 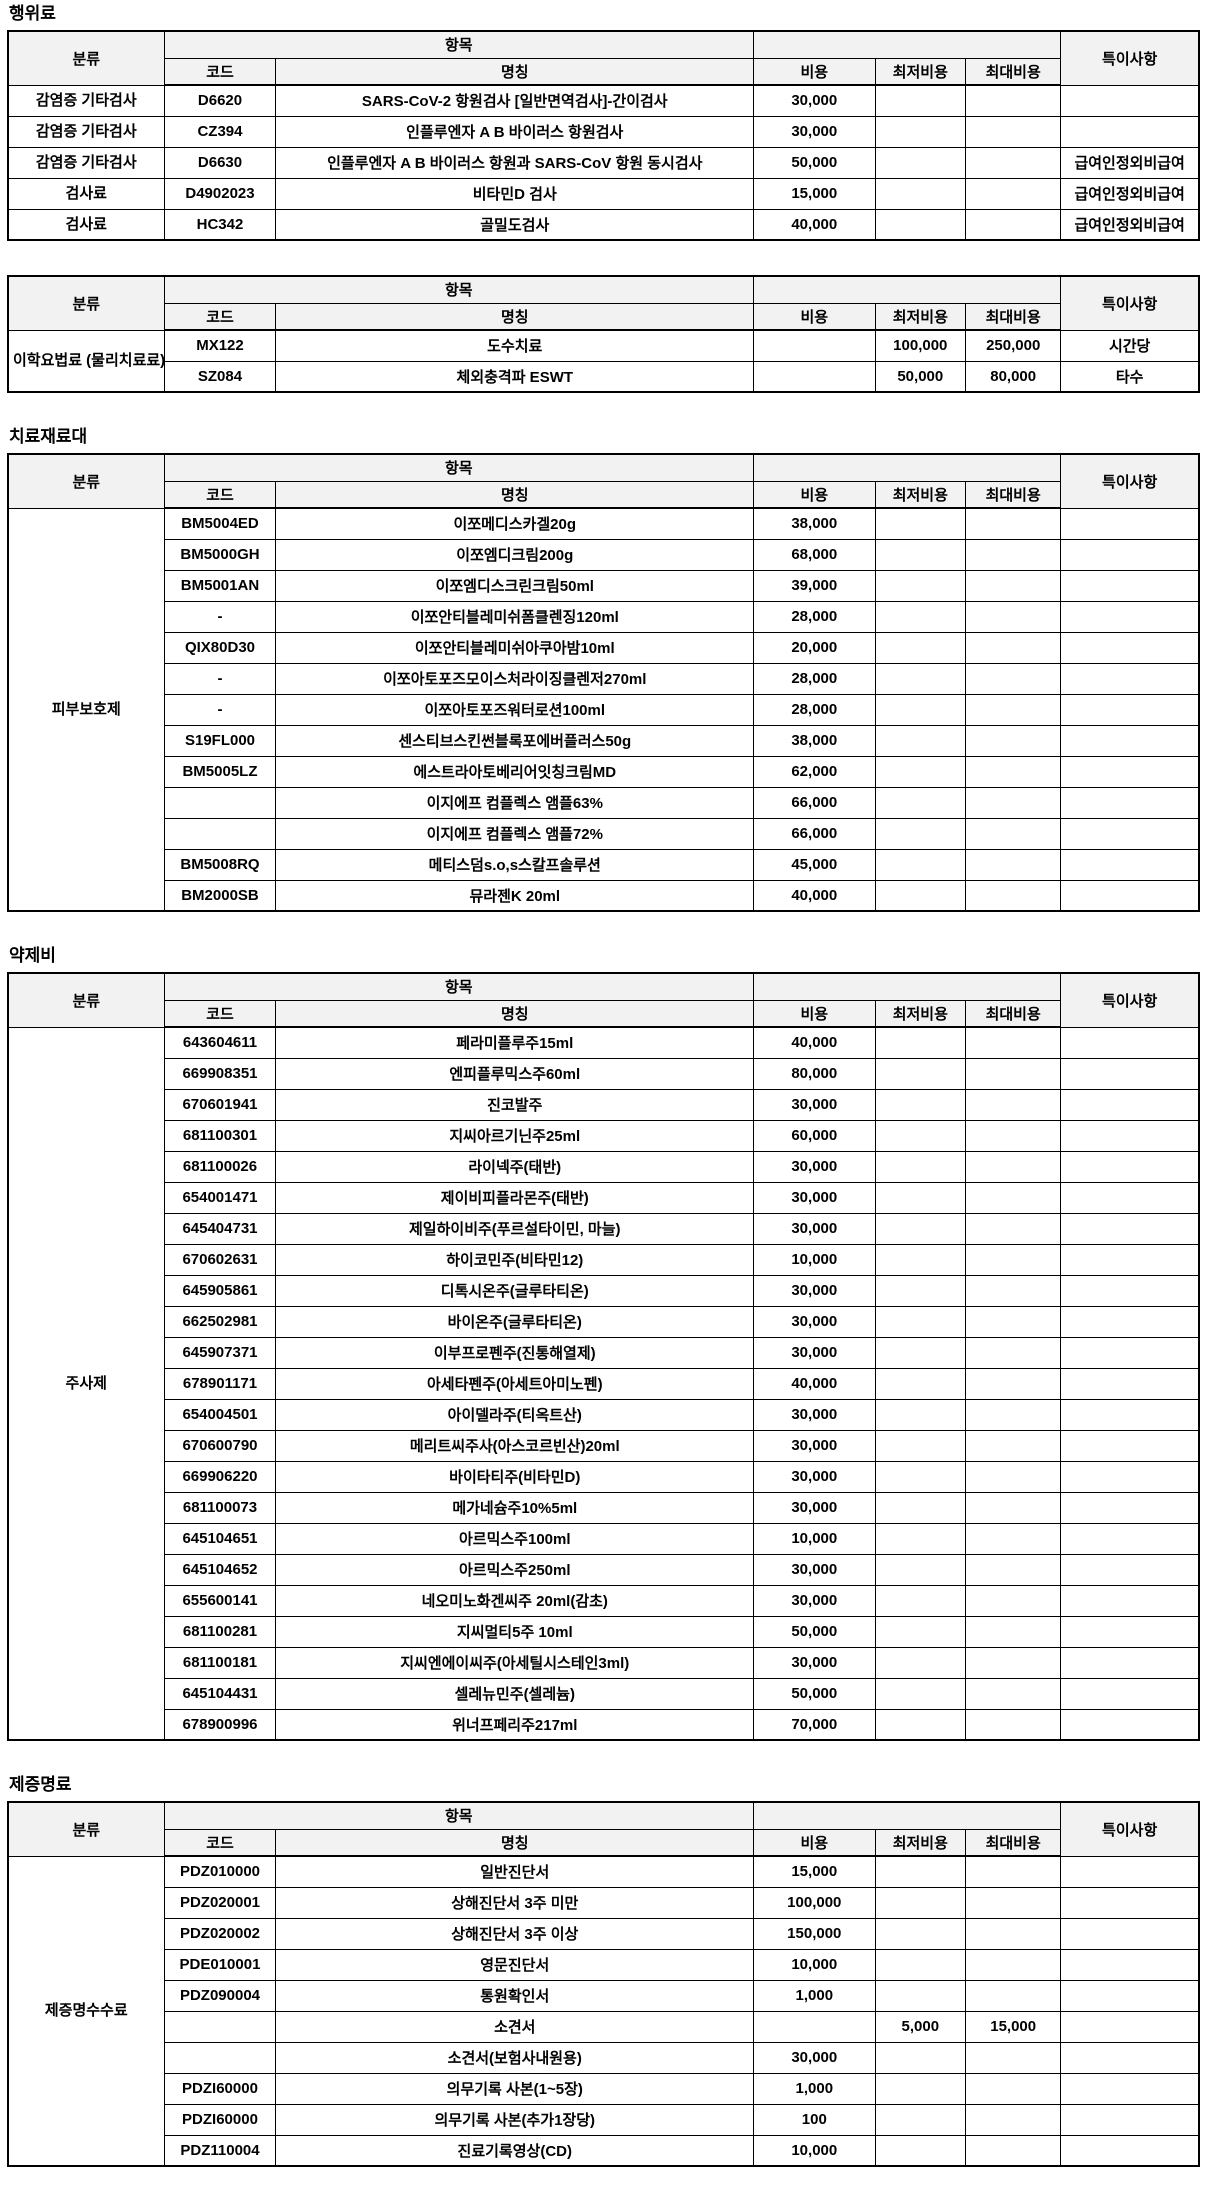 What do you see at coordinates (920, 345) in the screenshot?
I see `cell-min-cost: 100,000` at bounding box center [920, 345].